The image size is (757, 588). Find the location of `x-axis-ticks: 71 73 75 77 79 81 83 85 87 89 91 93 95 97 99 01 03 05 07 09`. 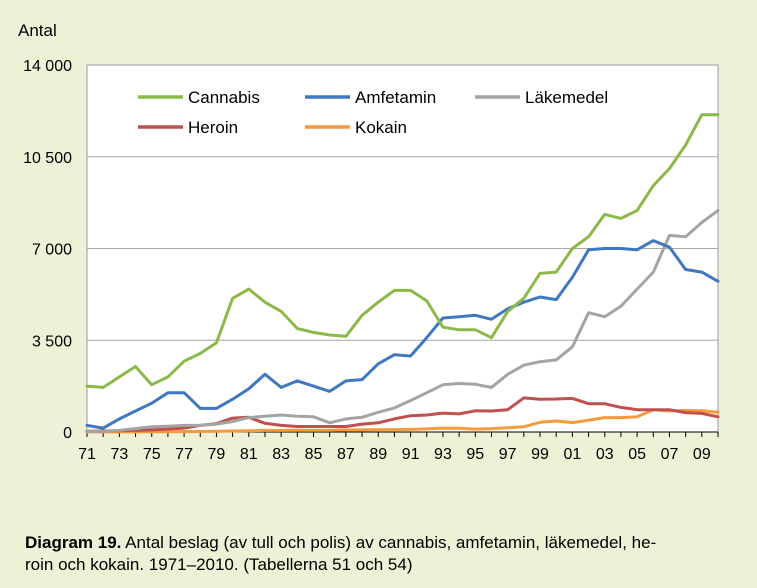

x-axis-ticks: 71 73 75 77 79 81 83 85 87 89 91 93 95 97 99 01 03 05 07 09 is located at coordinates (398, 447).